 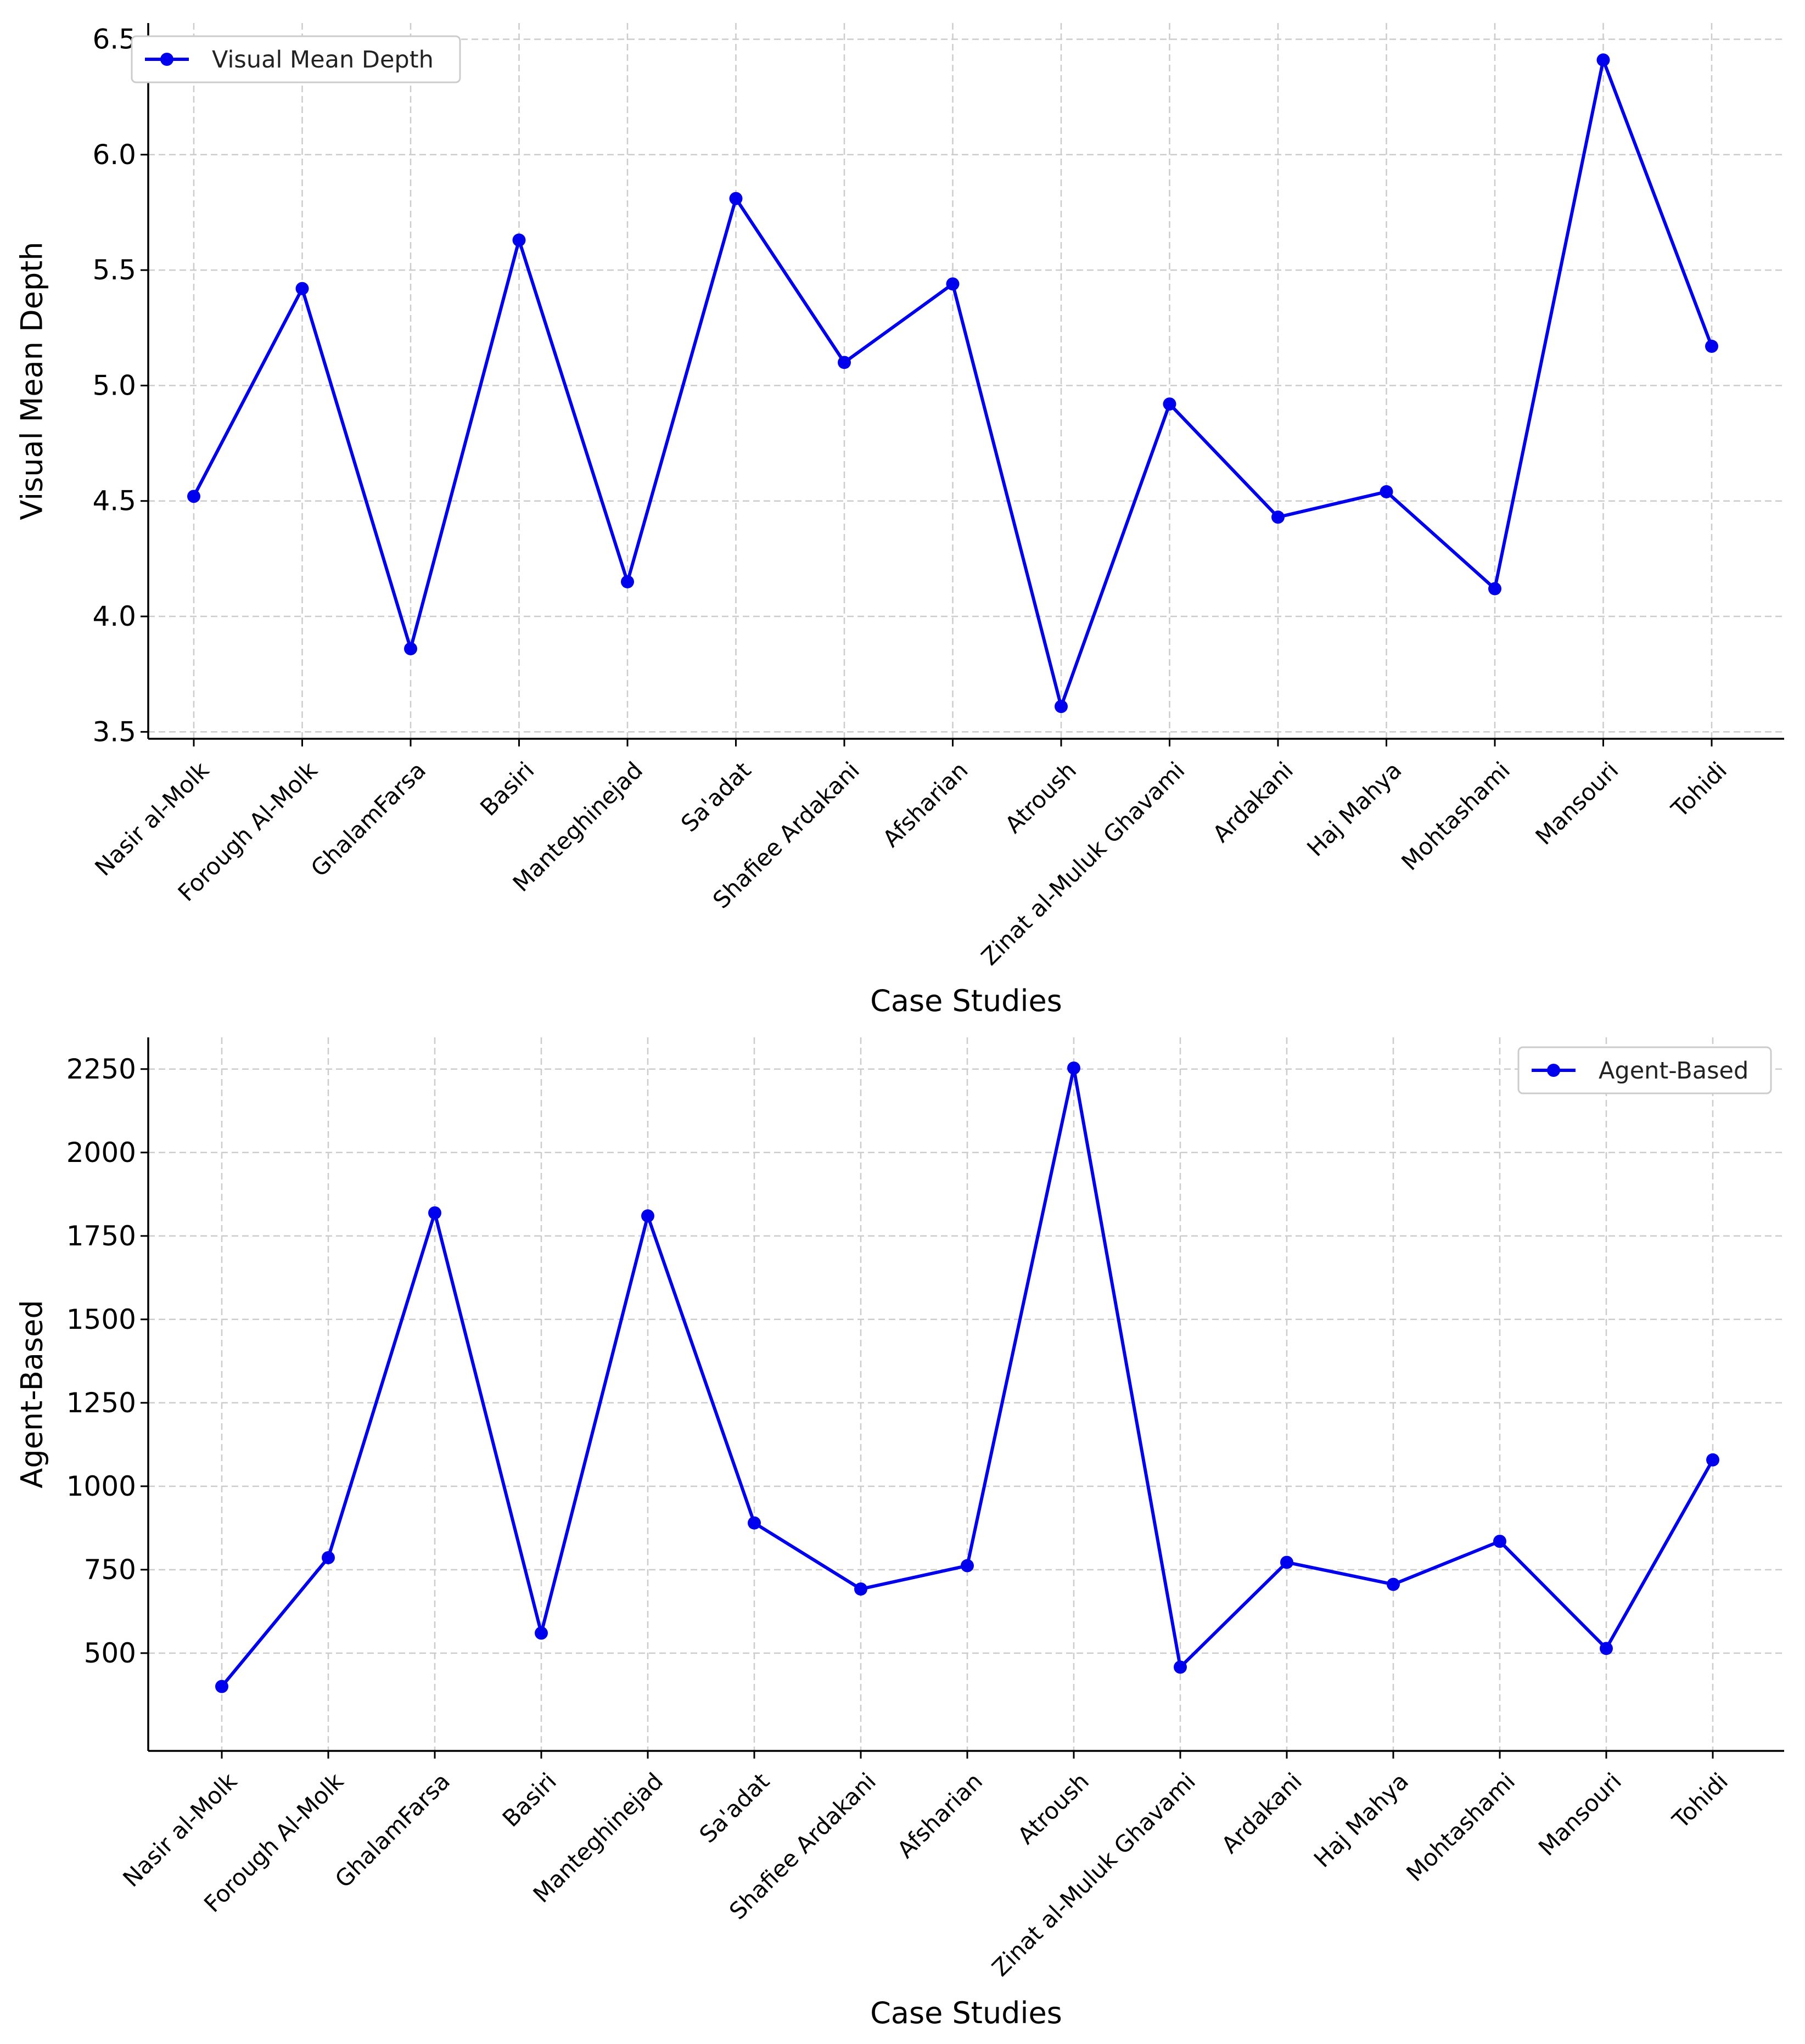 What do you see at coordinates (114, 385) in the screenshot?
I see `y-tick-label: 5.0` at bounding box center [114, 385].